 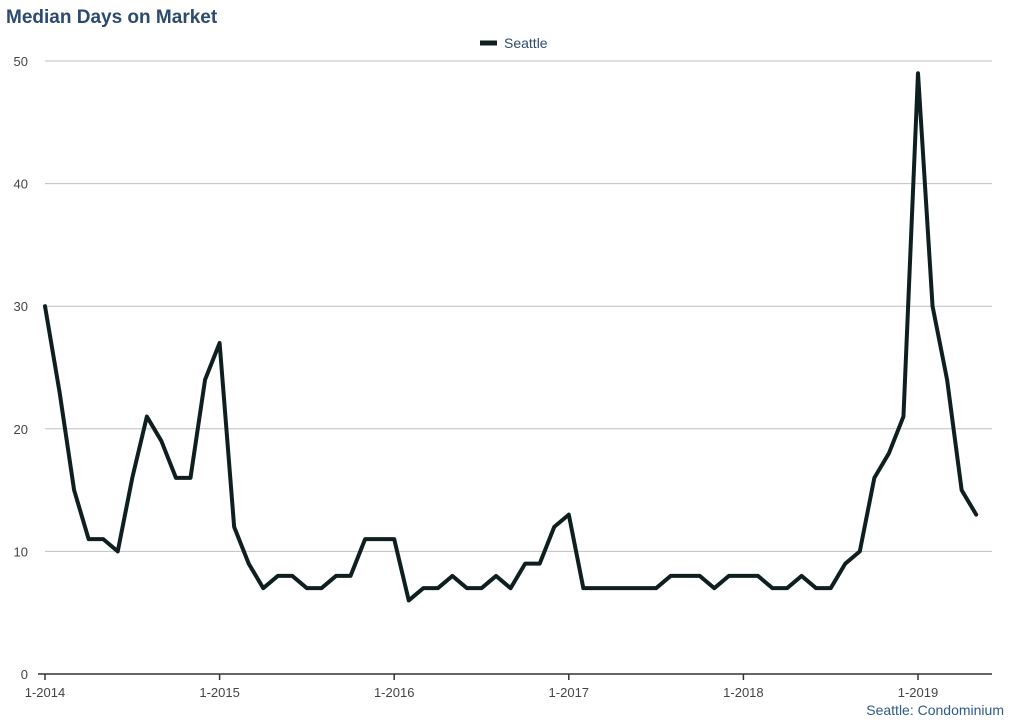 I want to click on legend-label: Seattle, so click(x=526, y=43).